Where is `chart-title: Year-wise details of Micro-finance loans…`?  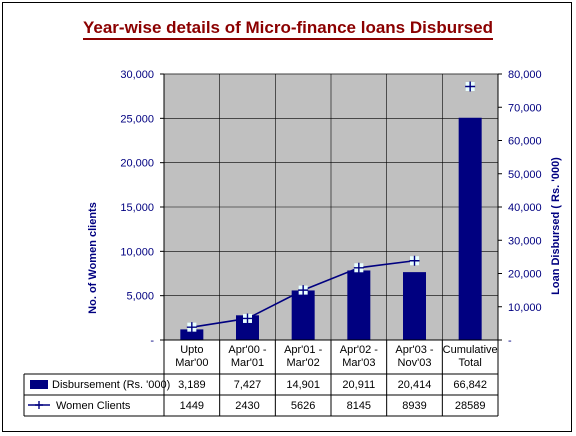
chart-title: Year-wise details of Micro-finance loans… is located at coordinates (288, 29).